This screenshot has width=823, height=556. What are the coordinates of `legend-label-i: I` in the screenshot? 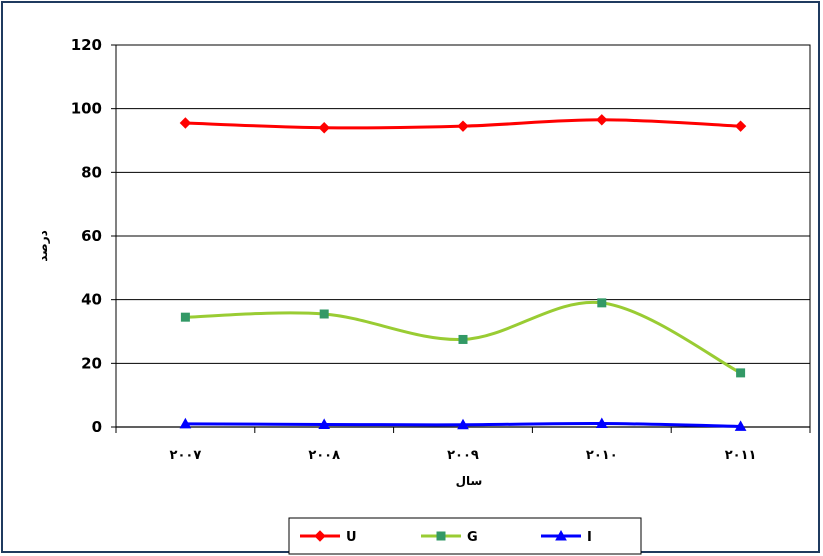 It's located at (589, 537).